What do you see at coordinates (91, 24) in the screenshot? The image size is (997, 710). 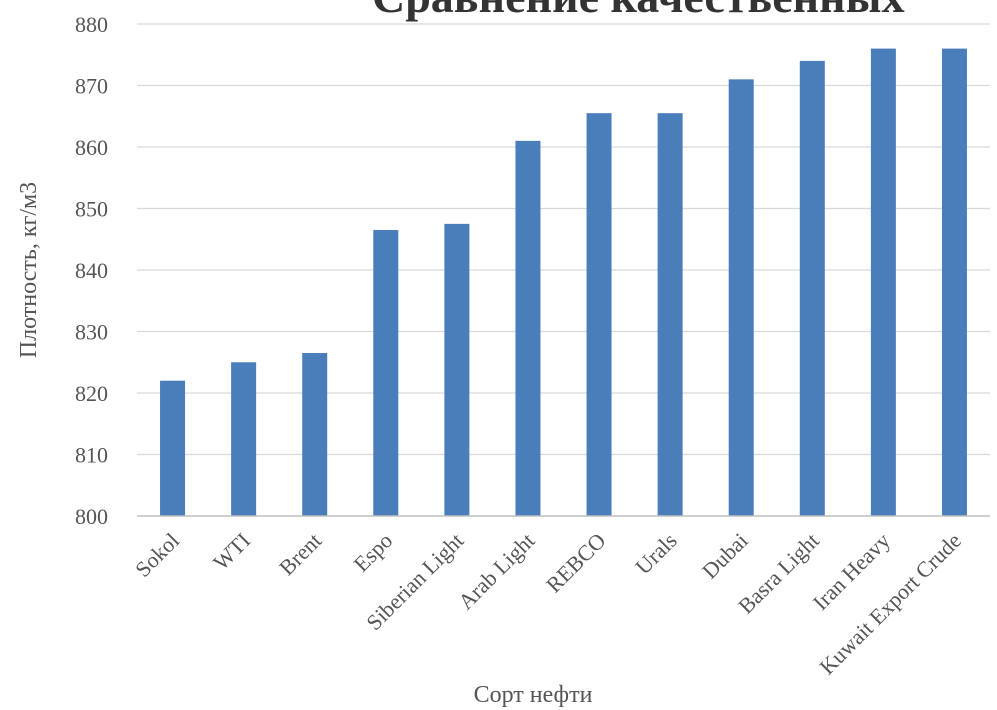 I see `y-tick-label: 880` at bounding box center [91, 24].